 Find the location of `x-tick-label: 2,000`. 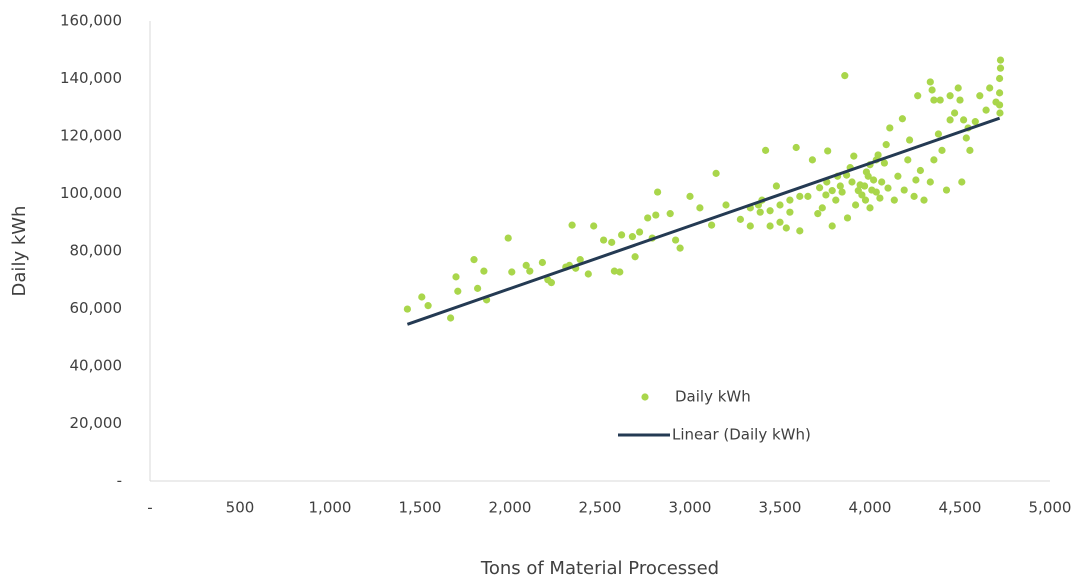

x-tick-label: 2,000 is located at coordinates (510, 508).